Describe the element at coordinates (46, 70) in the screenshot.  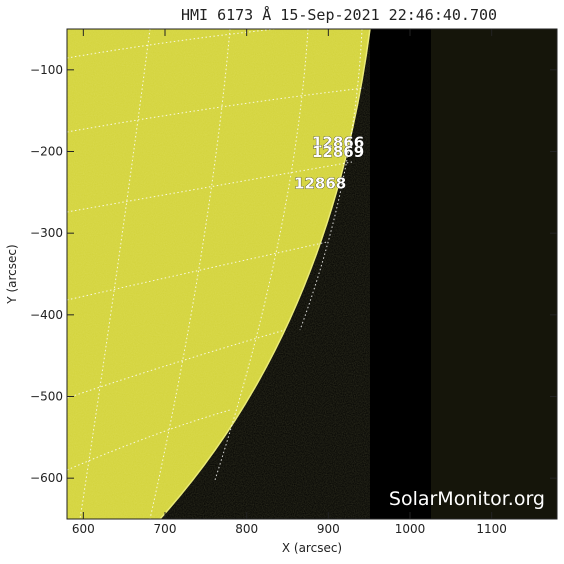
I see `y-tick-label: −100` at that location.